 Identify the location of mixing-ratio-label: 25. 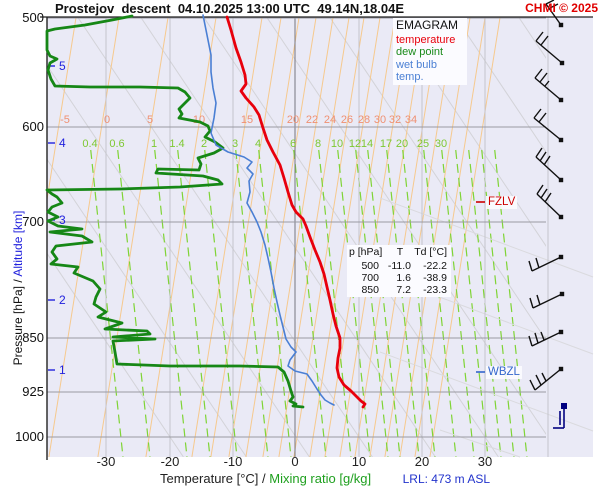
(423, 144).